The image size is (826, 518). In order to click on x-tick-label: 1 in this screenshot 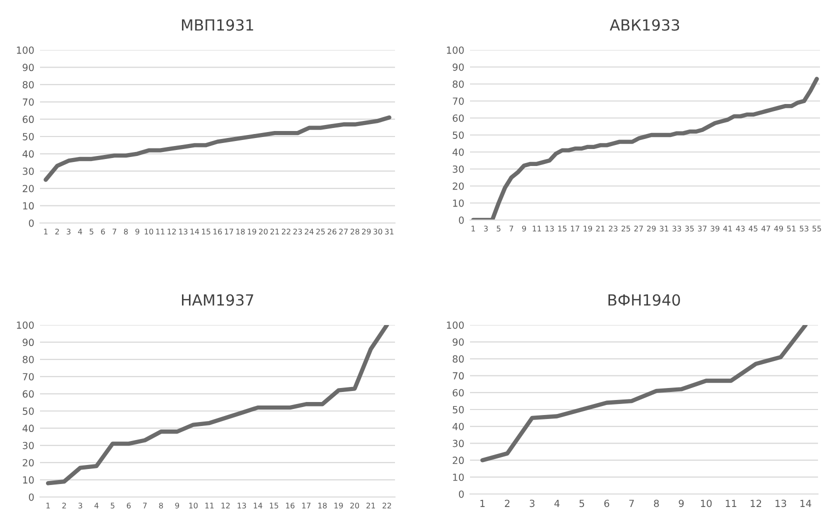, I will do `click(482, 503)`.